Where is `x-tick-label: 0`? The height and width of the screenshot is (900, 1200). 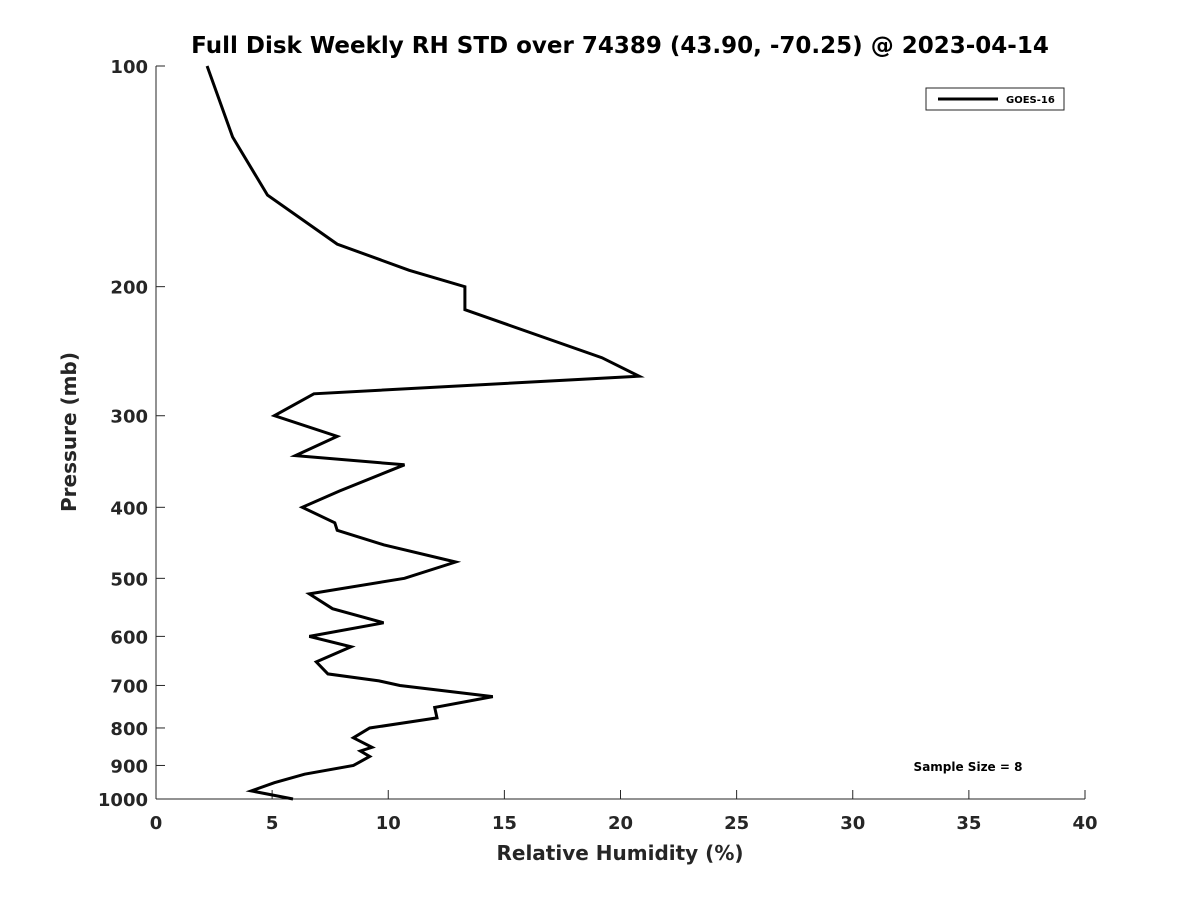 x-tick-label: 0 is located at coordinates (156, 823).